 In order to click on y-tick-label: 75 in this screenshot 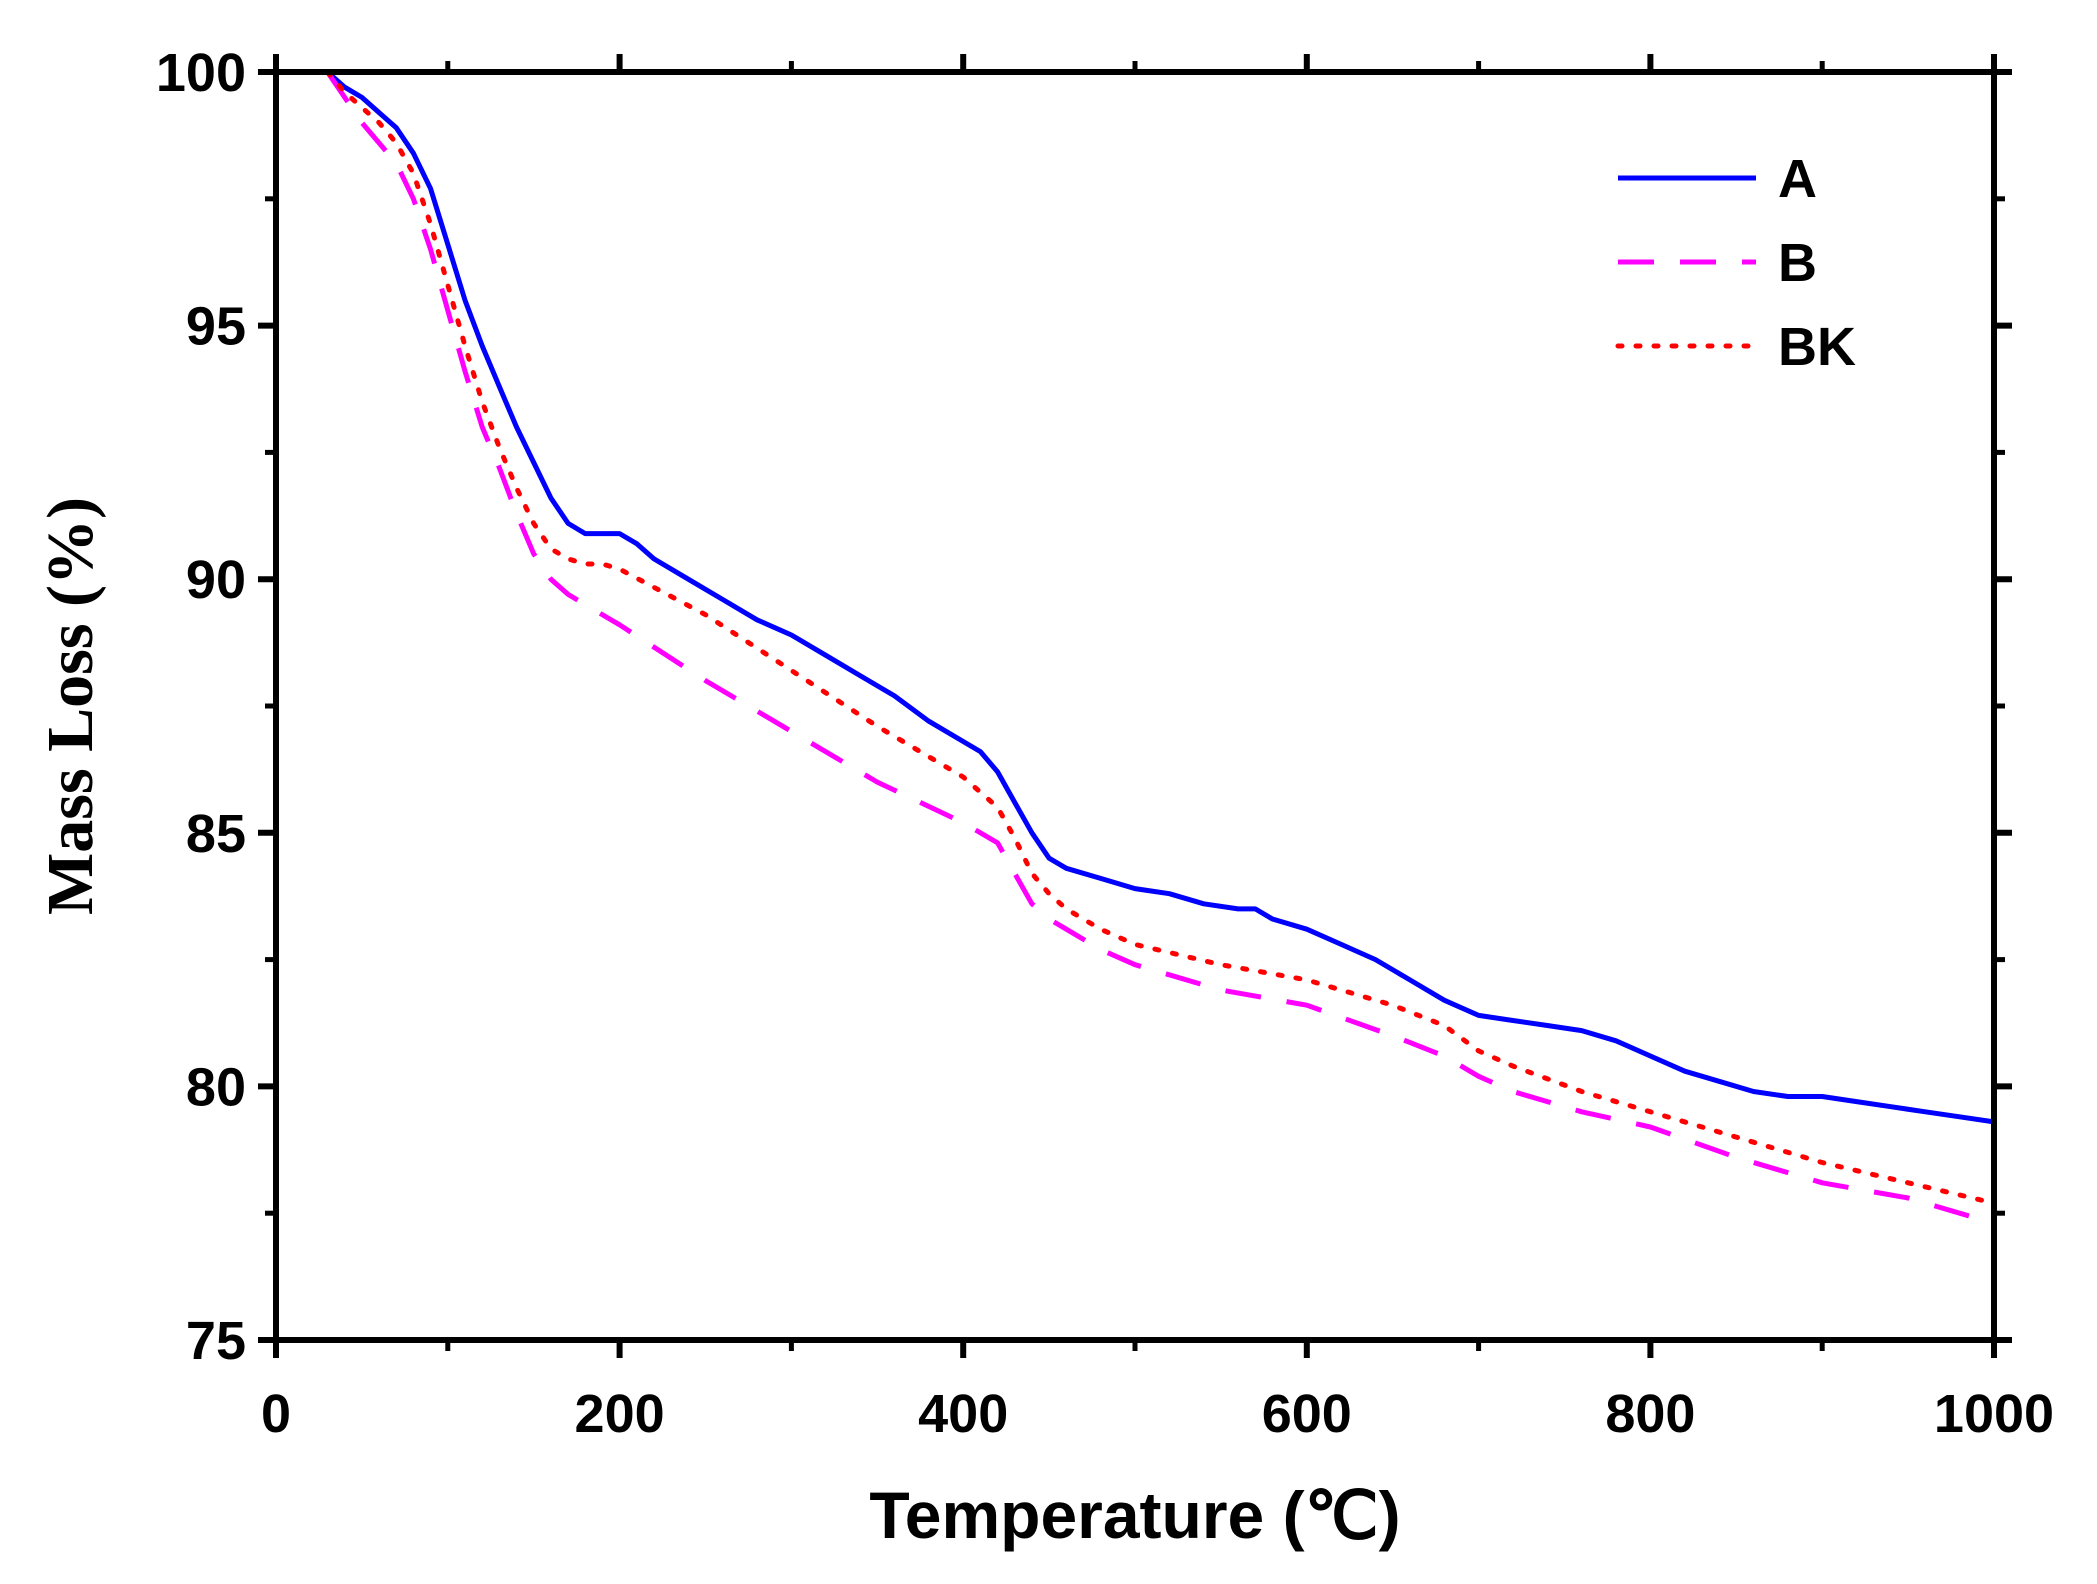, I will do `click(216, 1341)`.